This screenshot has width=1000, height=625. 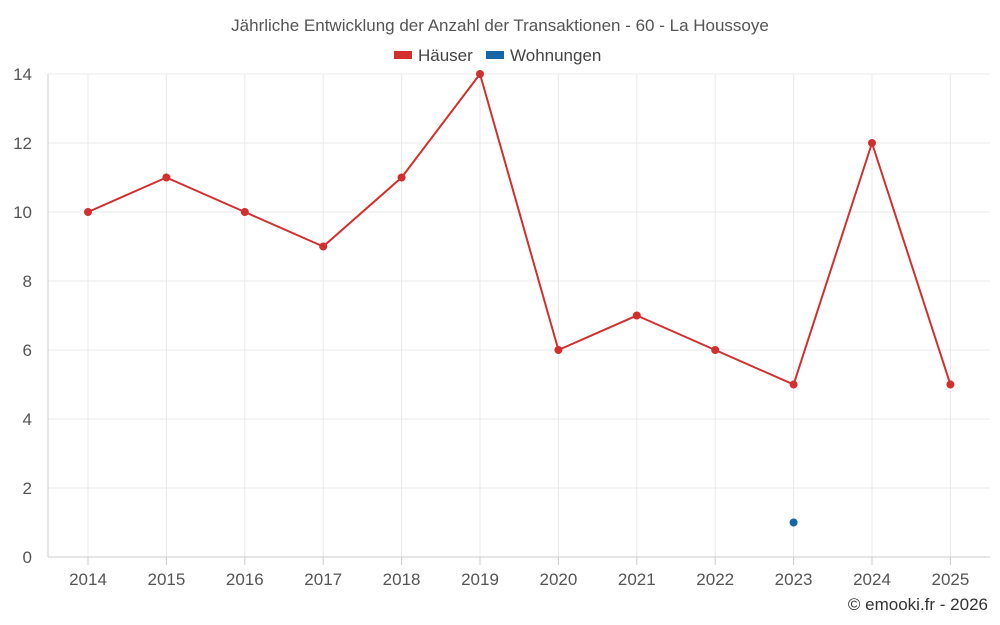 I want to click on x-tick-label: 2020, so click(x=558, y=579).